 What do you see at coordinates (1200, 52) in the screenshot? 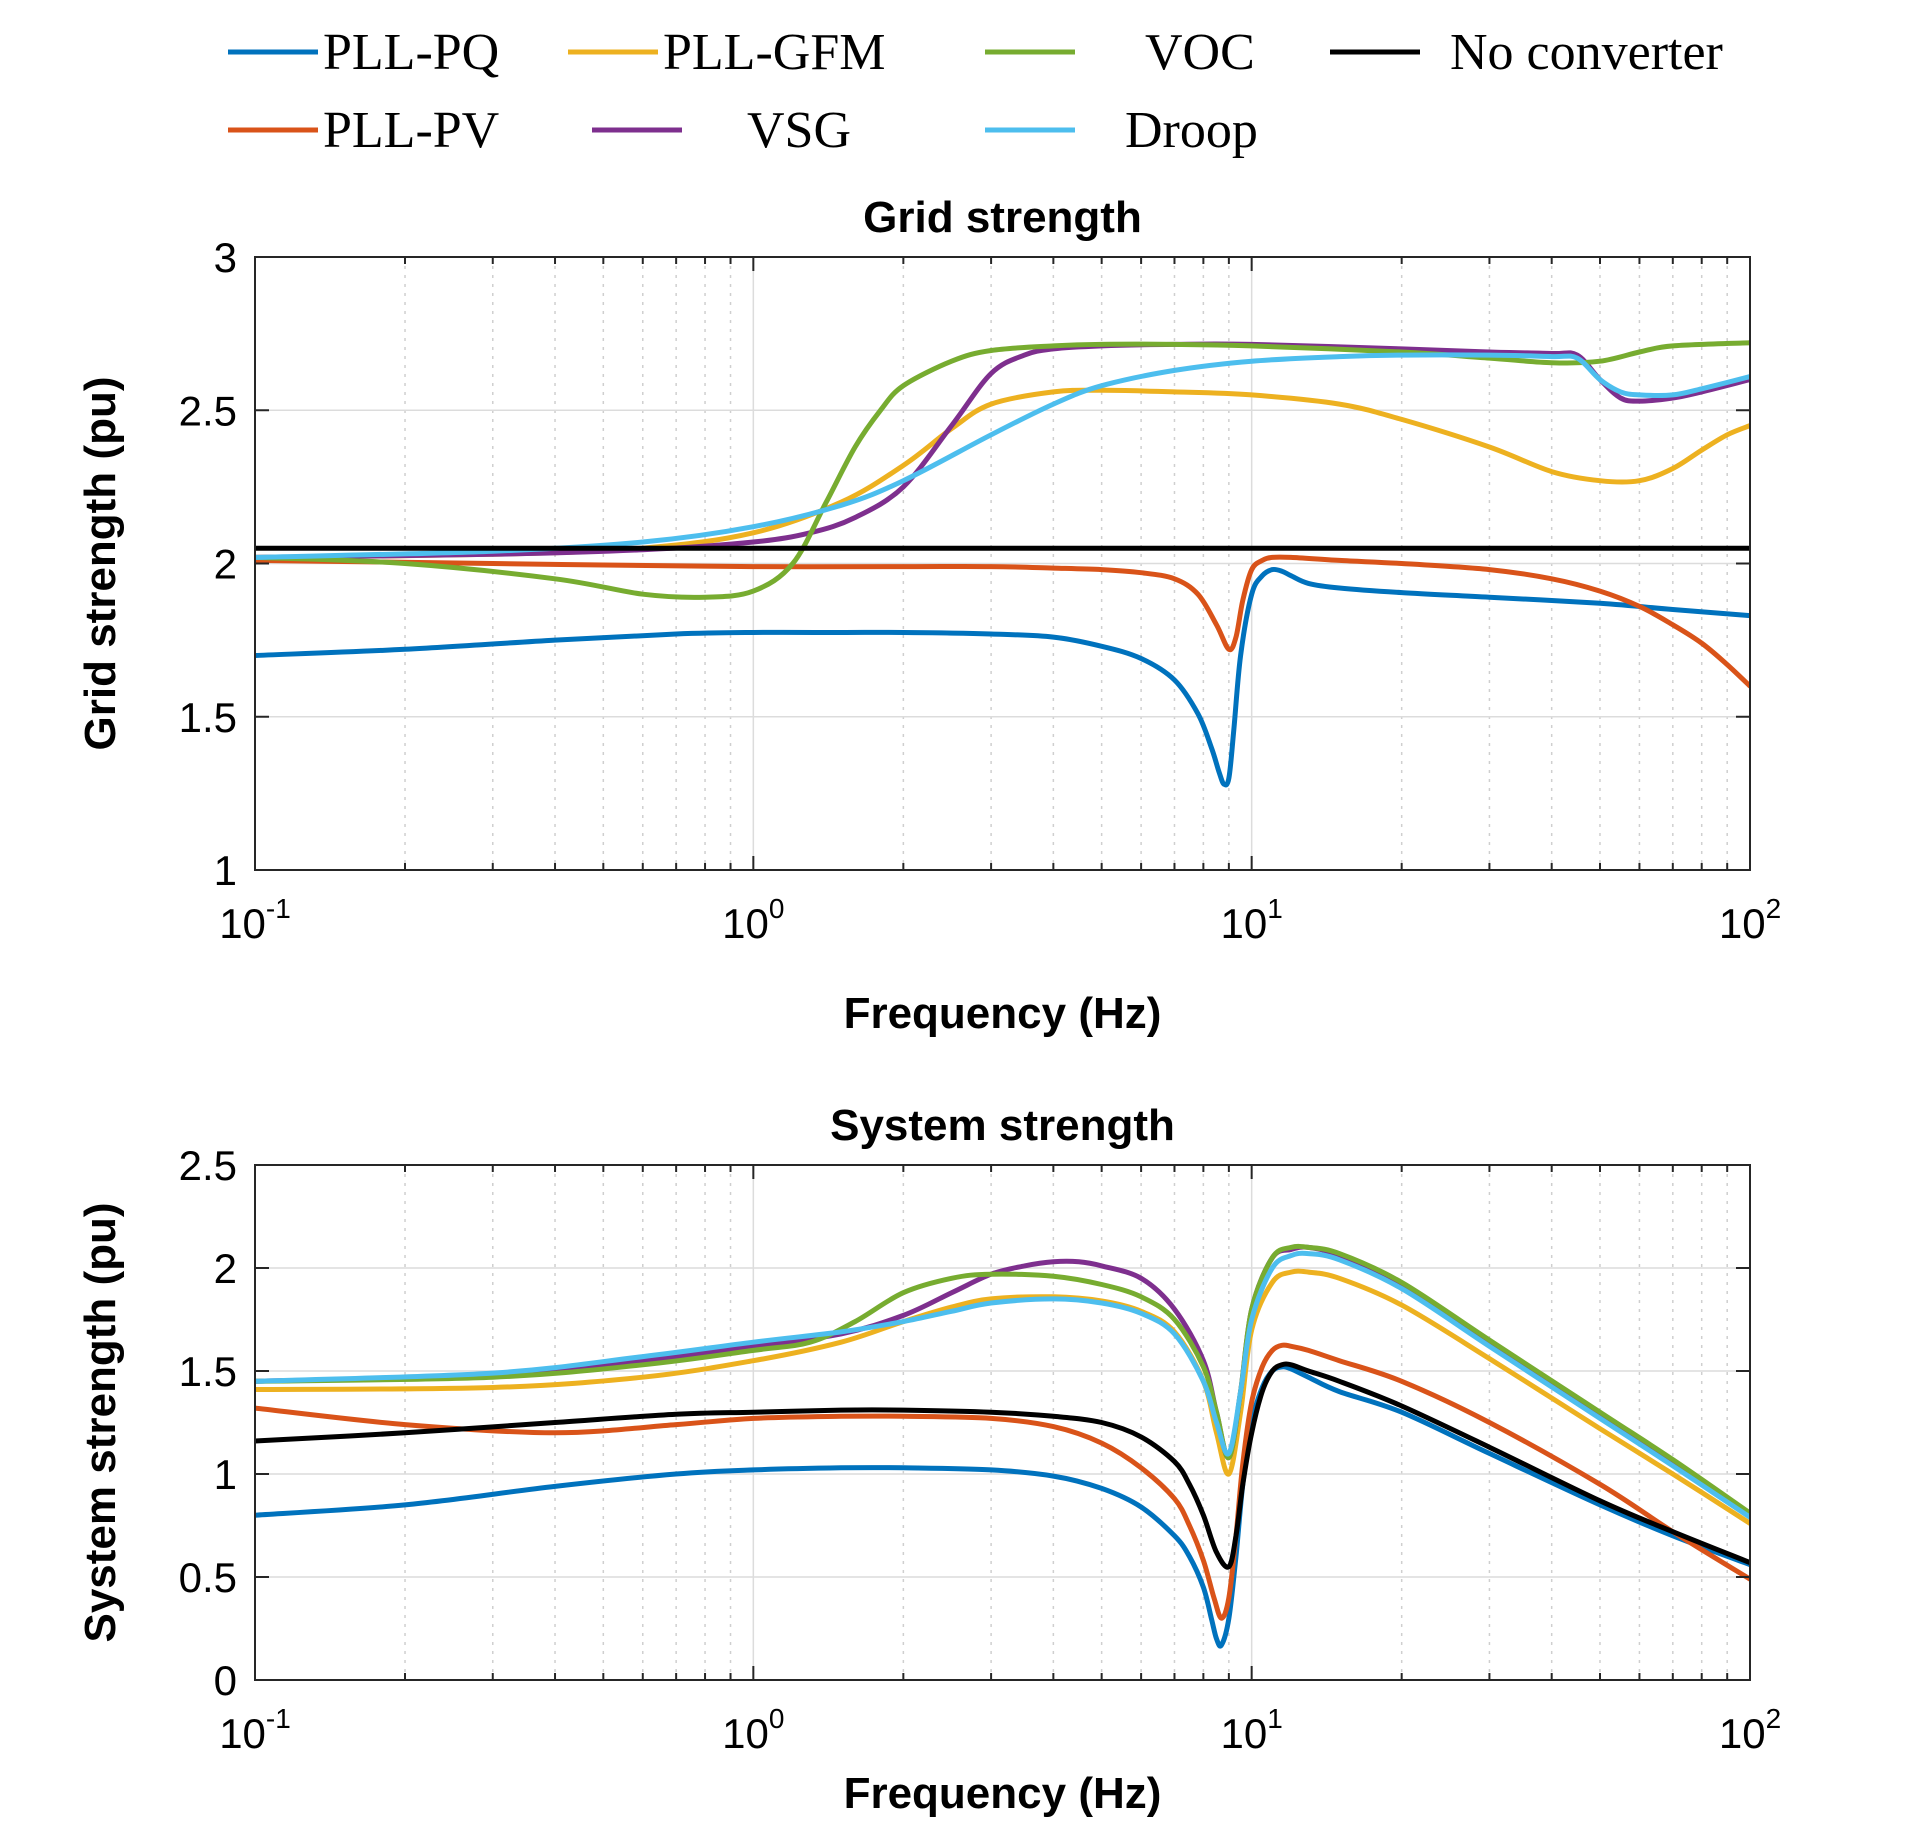
I see `legend-label-voc: VOC` at bounding box center [1200, 52].